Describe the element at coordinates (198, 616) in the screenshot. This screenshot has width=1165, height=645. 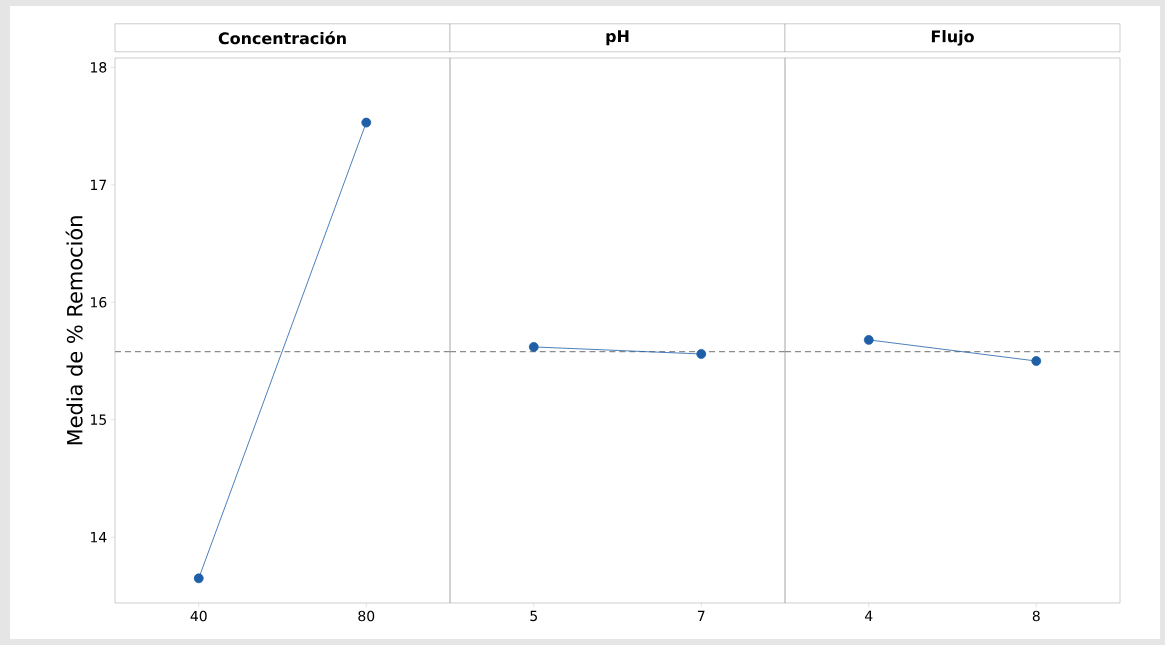
I see `x-tick-label: 40` at that location.